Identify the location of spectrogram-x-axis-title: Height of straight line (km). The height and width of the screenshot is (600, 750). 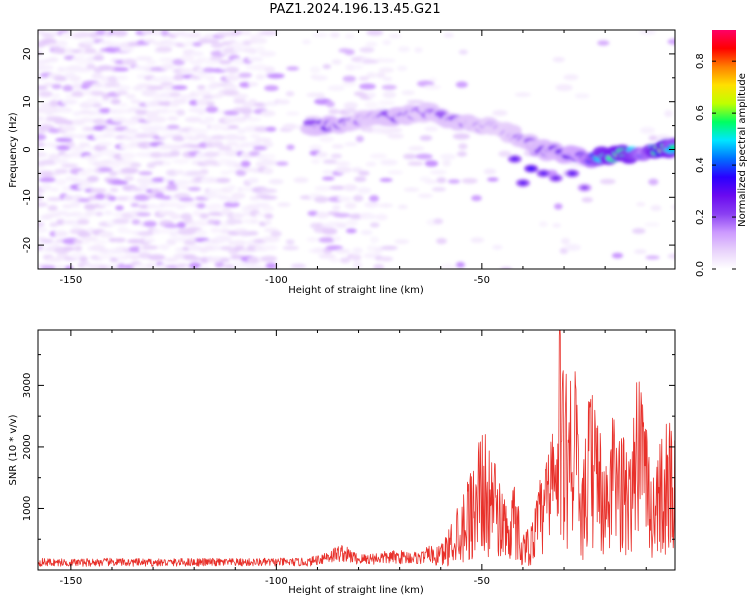
(356, 290).